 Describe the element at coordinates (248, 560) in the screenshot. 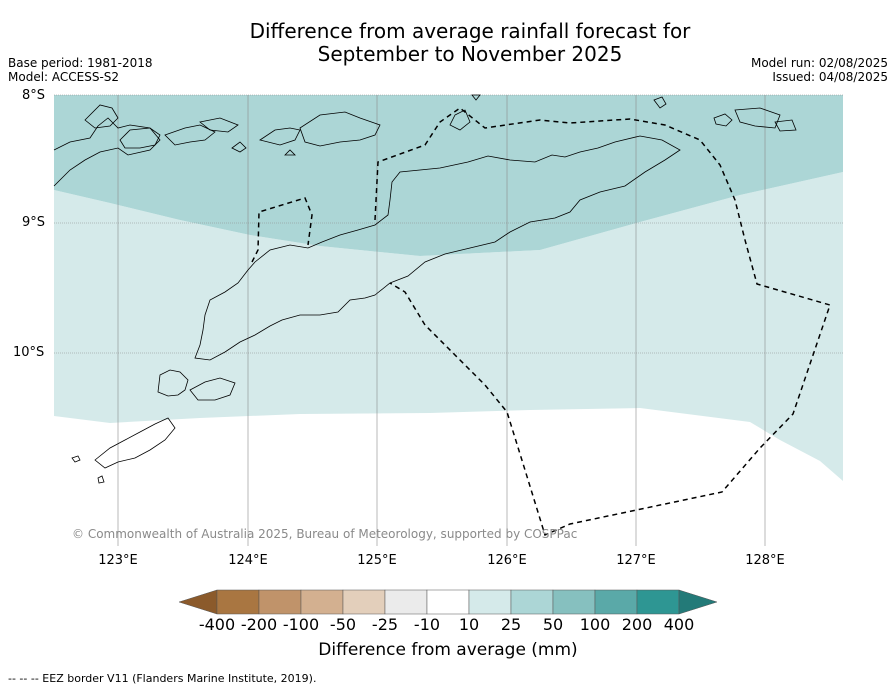

I see `lon-label-124e: 124°E` at that location.